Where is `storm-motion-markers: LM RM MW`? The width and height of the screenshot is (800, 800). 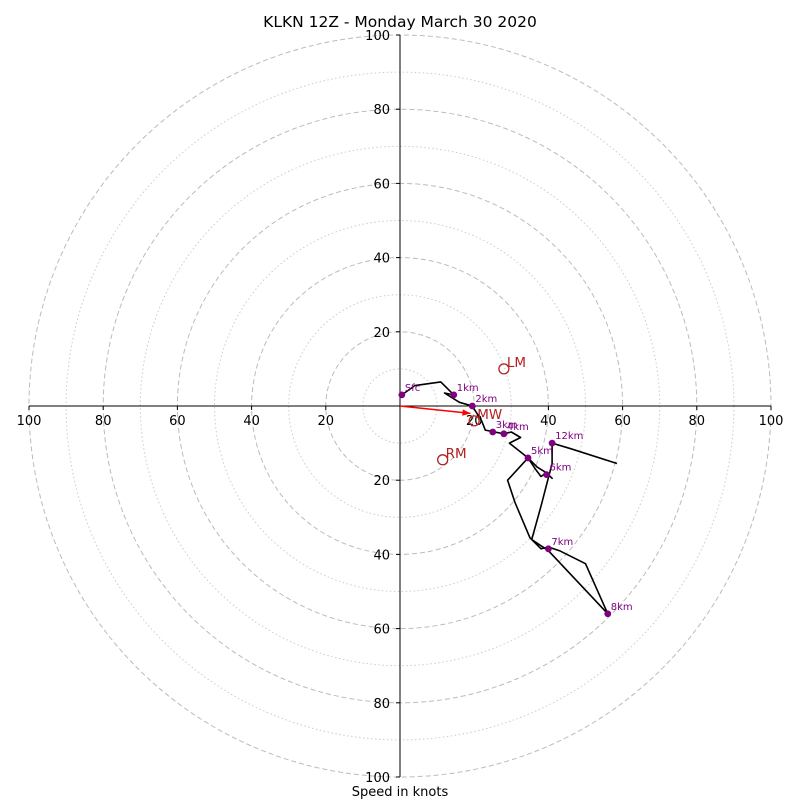 storm-motion-markers: LM RM MW is located at coordinates (481, 410).